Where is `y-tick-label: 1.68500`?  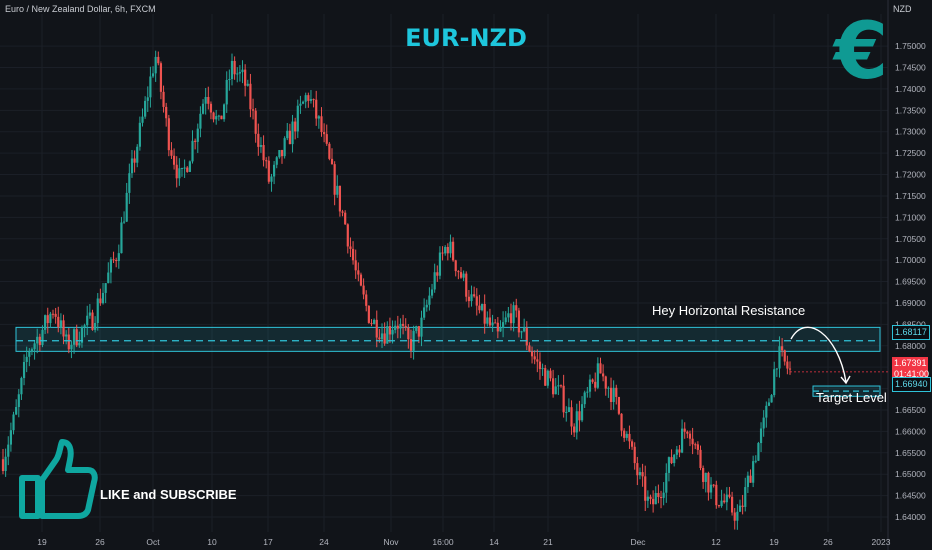
y-tick-label: 1.68500 is located at coordinates (910, 324).